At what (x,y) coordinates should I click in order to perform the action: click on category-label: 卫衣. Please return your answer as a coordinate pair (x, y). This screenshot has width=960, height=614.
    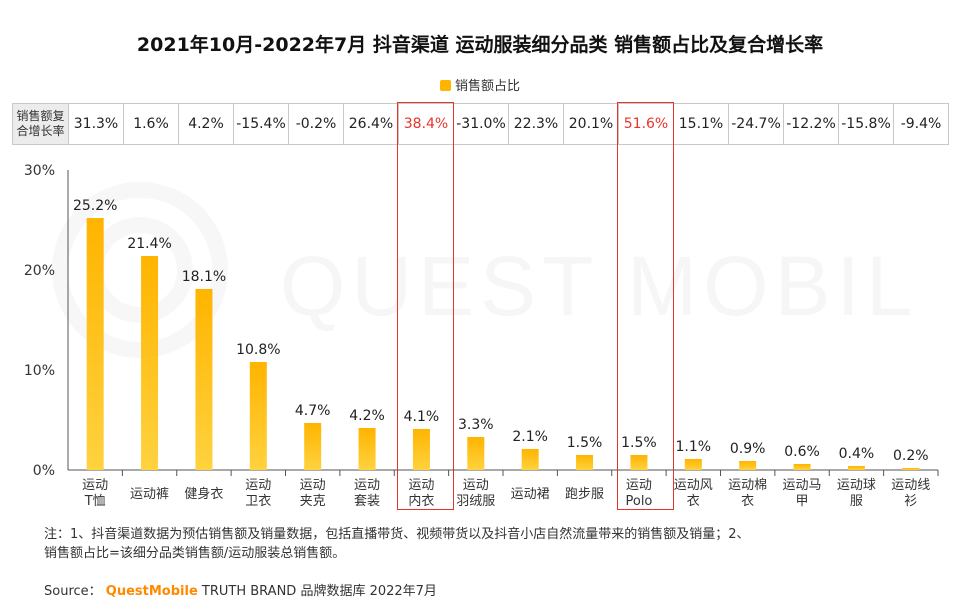
    Looking at the image, I should click on (258, 501).